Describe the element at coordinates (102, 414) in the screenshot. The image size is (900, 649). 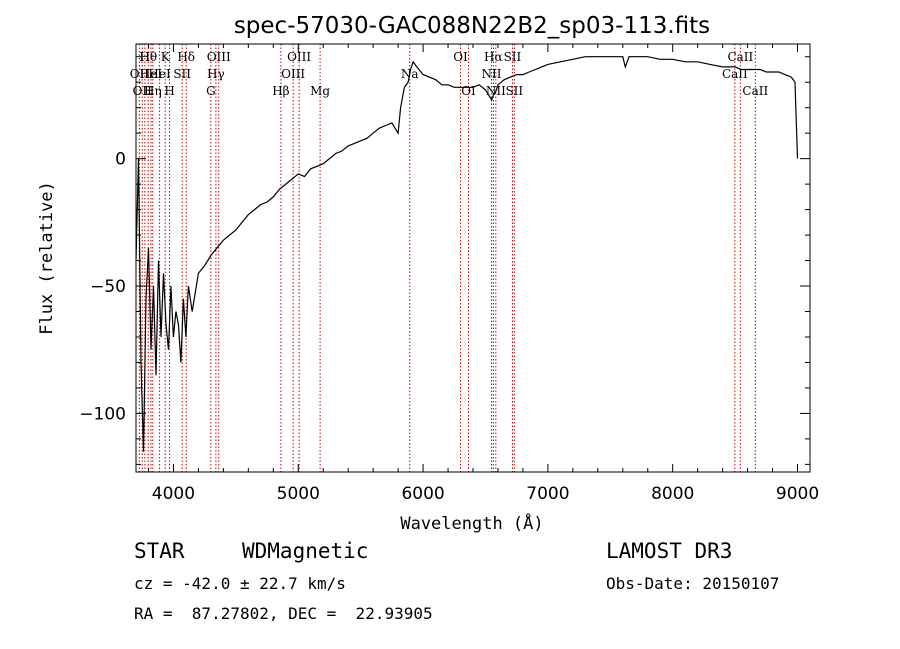
I see `y-tick-label-2: −100` at that location.